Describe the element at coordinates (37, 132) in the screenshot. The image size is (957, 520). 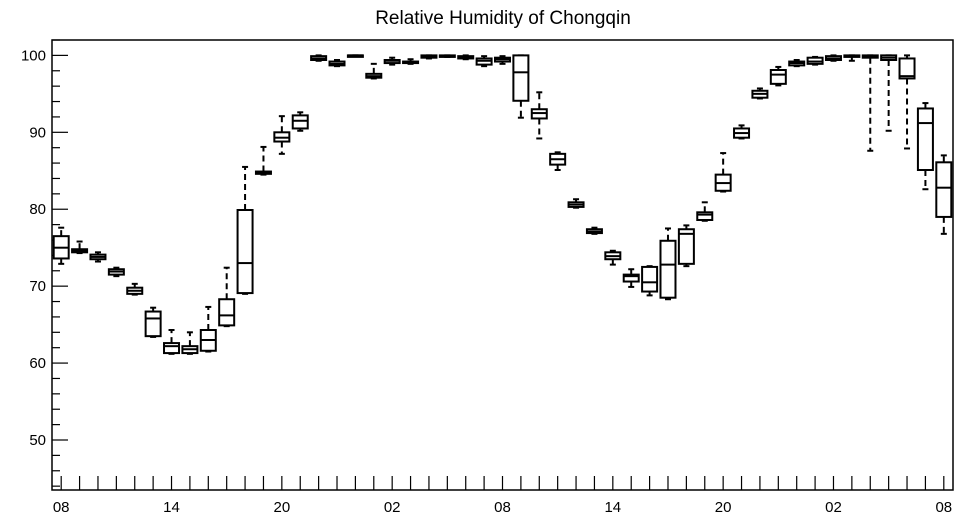
I see `y-tick-label: 90` at that location.